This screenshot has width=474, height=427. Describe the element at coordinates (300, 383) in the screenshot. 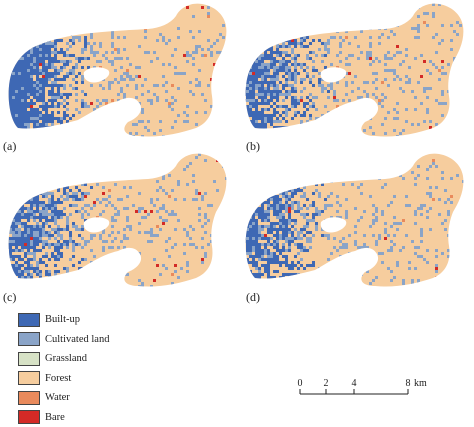

I see `scale-tick-0: 0` at that location.